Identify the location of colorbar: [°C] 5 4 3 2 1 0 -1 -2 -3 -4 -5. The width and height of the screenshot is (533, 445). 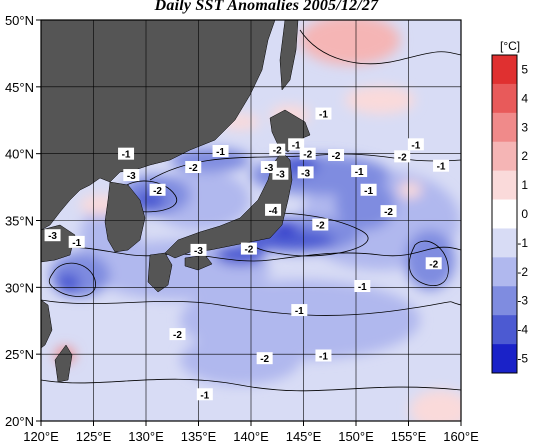
(509, 206).